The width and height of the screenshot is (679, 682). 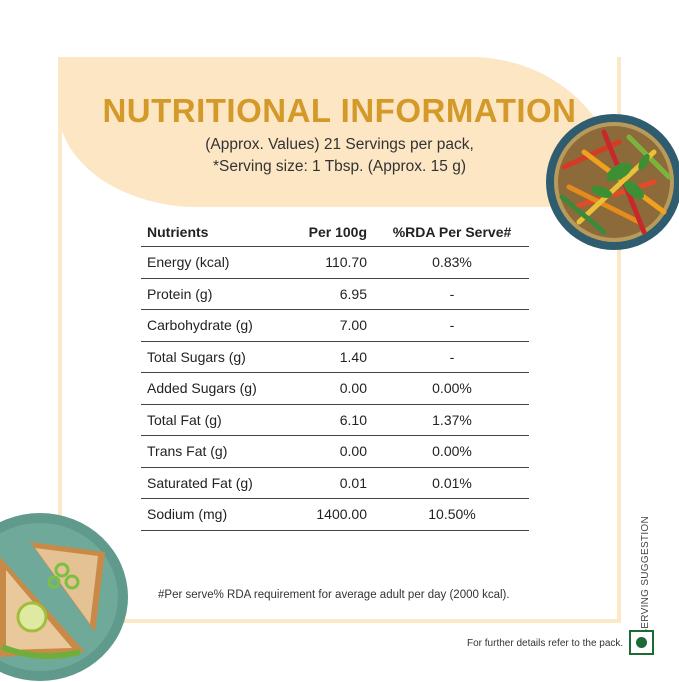 What do you see at coordinates (218, 451) in the screenshot?
I see `nutrient-name: Trans Fat (g)` at bounding box center [218, 451].